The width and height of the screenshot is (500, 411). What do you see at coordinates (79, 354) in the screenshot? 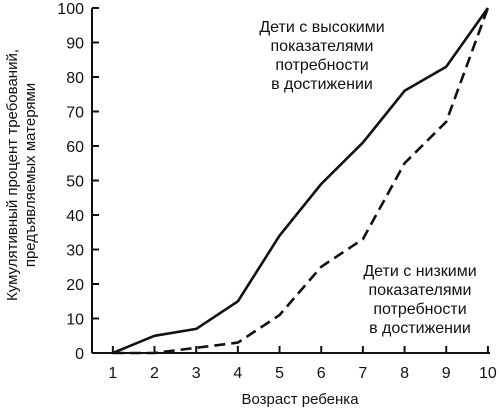
I see `y-tick-label: 0` at bounding box center [79, 354].